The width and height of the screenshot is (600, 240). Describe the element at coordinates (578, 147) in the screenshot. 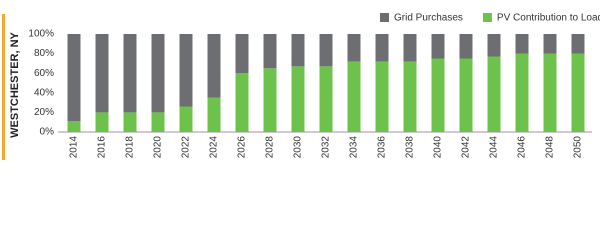

I see `x-tick-label: 2050` at that location.